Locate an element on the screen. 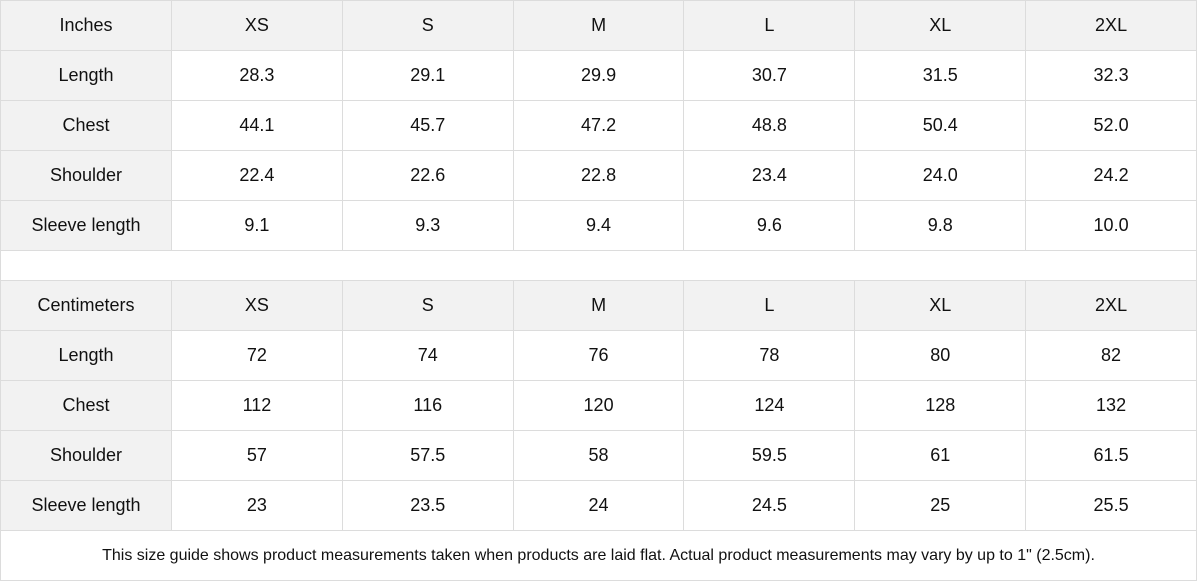 The height and width of the screenshot is (581, 1197). measurement-value: 57.5 is located at coordinates (427, 455).